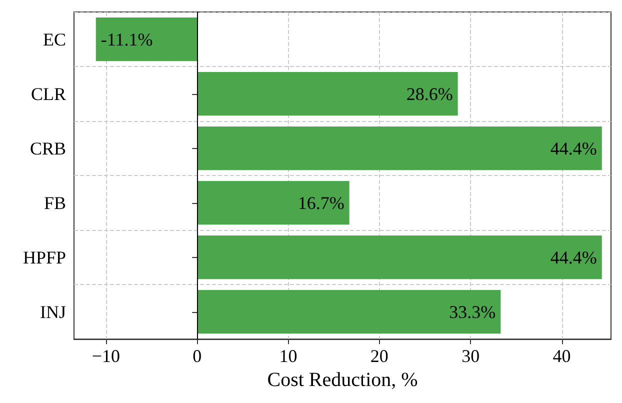 The width and height of the screenshot is (622, 403). What do you see at coordinates (288, 356) in the screenshot?
I see `x-tick-label: 10` at bounding box center [288, 356].